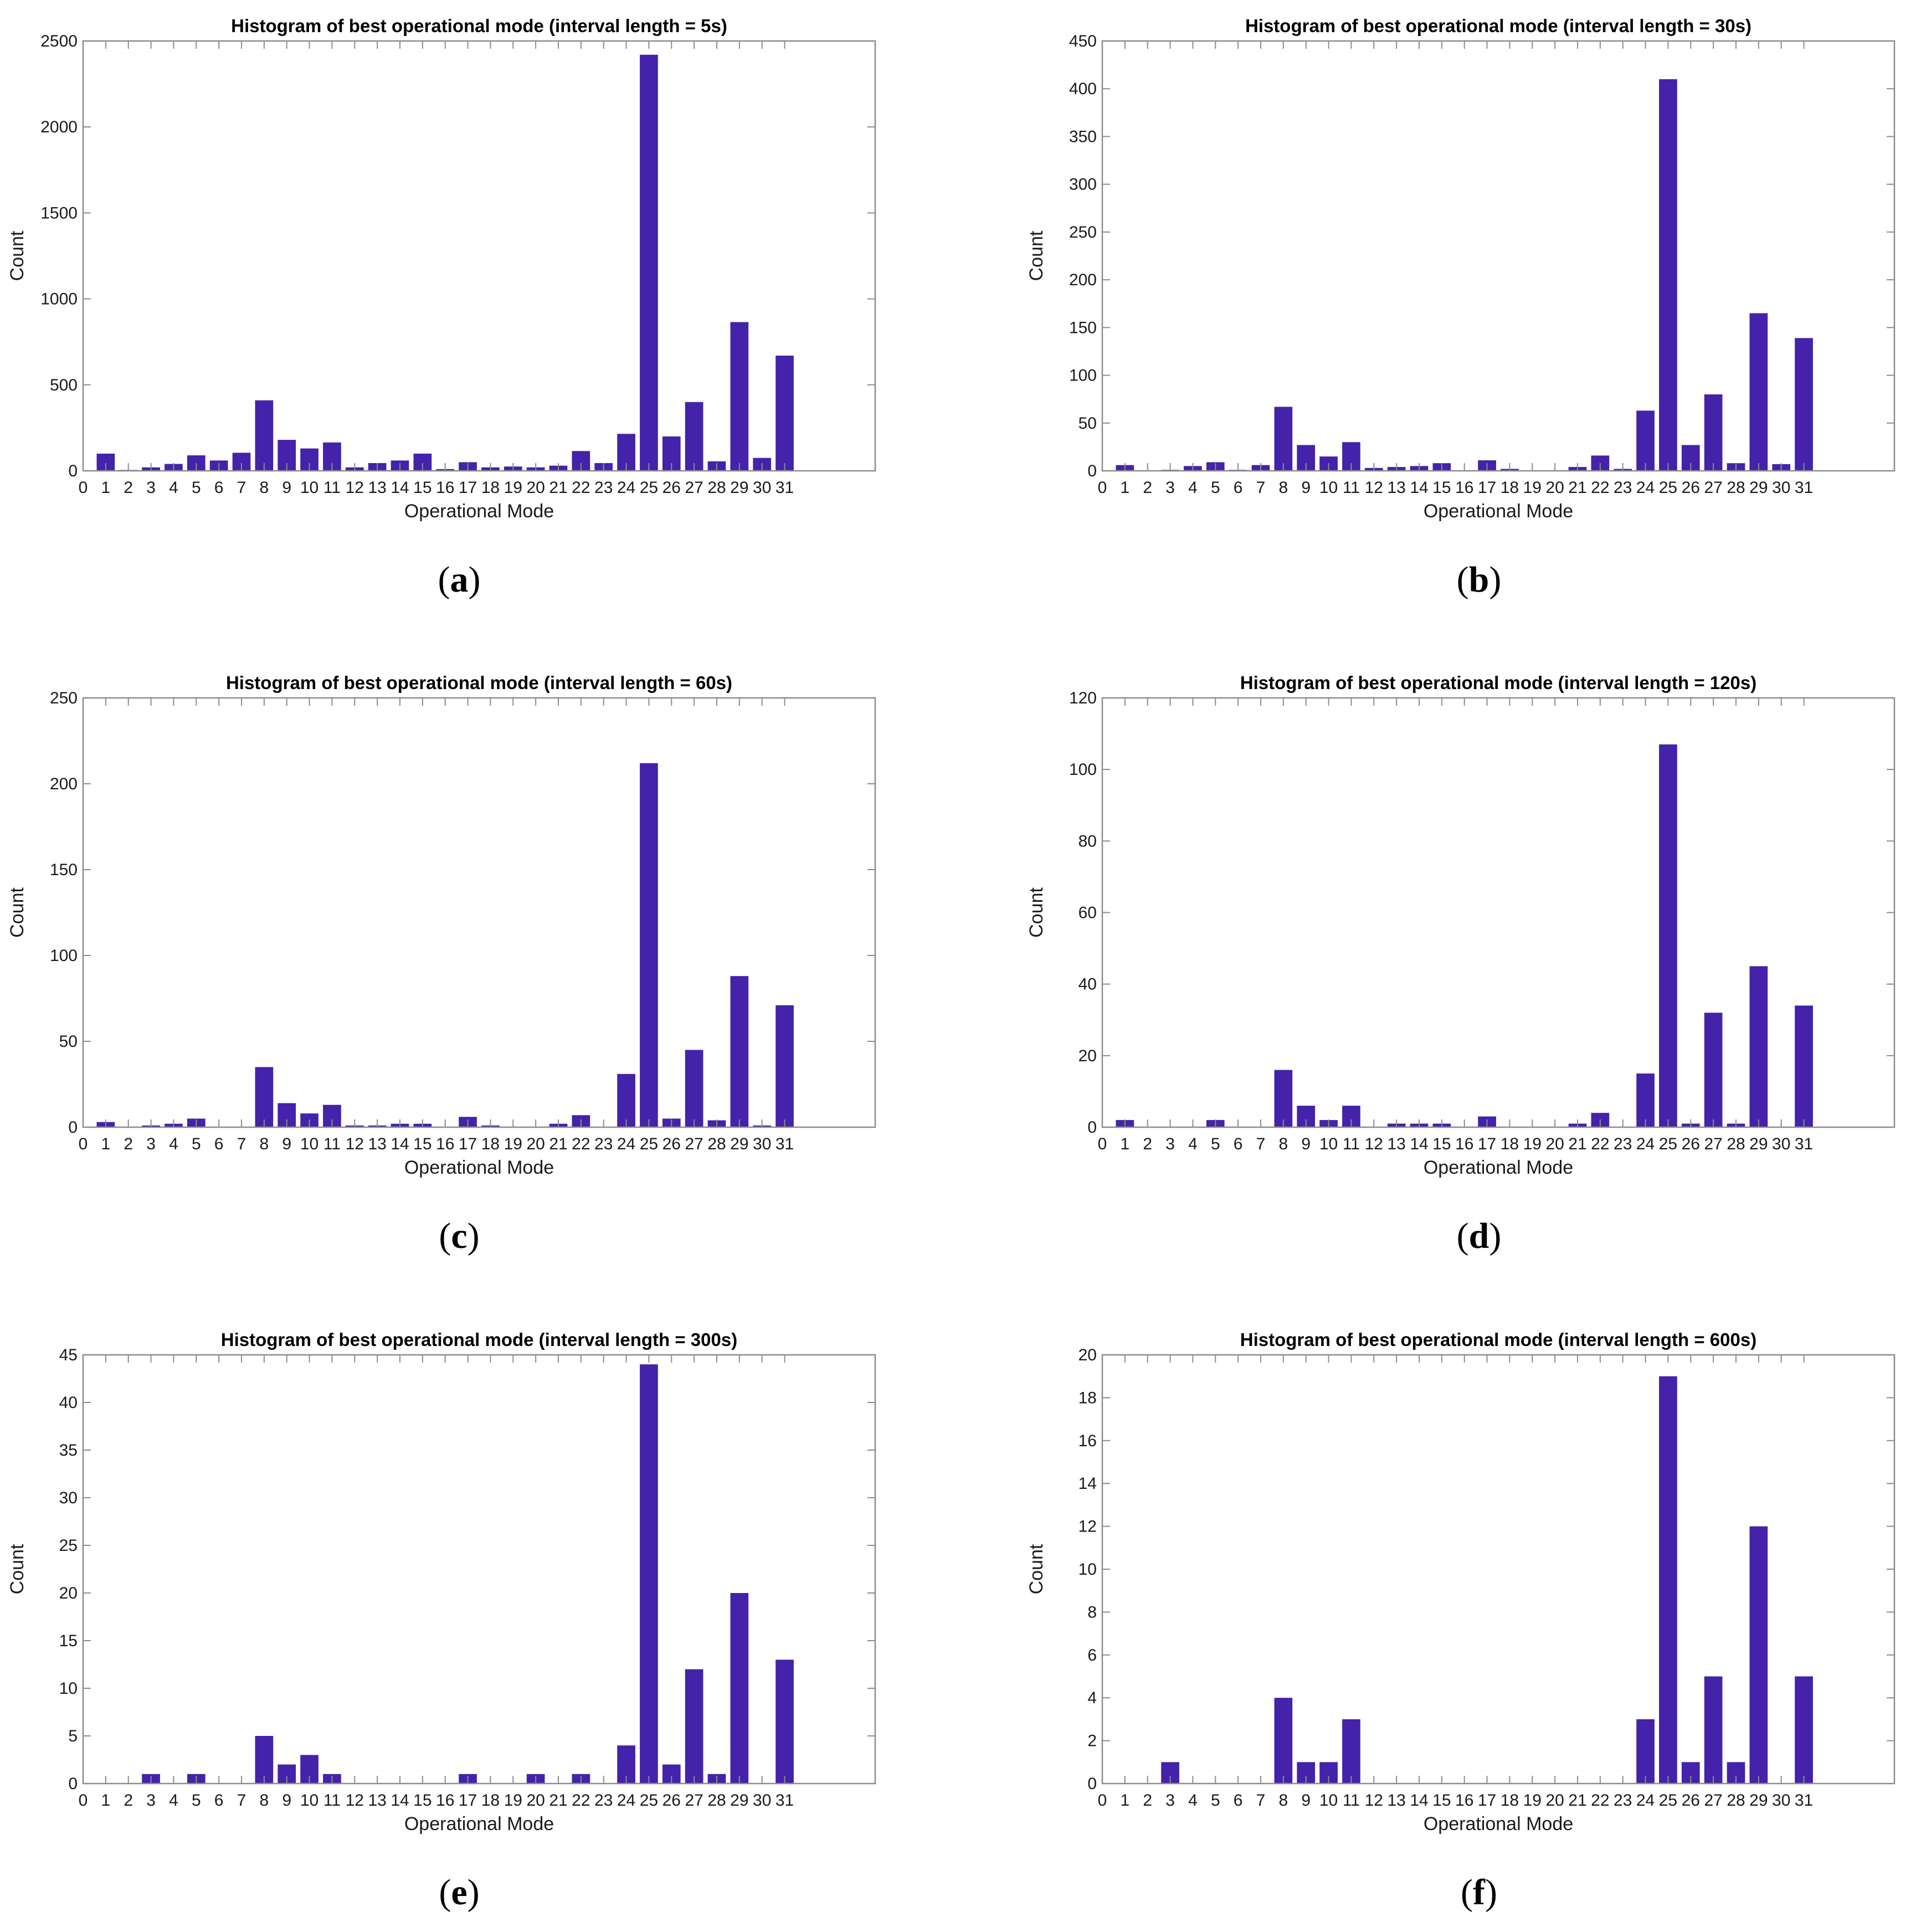 The height and width of the screenshot is (1932, 1916). I want to click on chart-f-xtick-label: 11, so click(1351, 1800).